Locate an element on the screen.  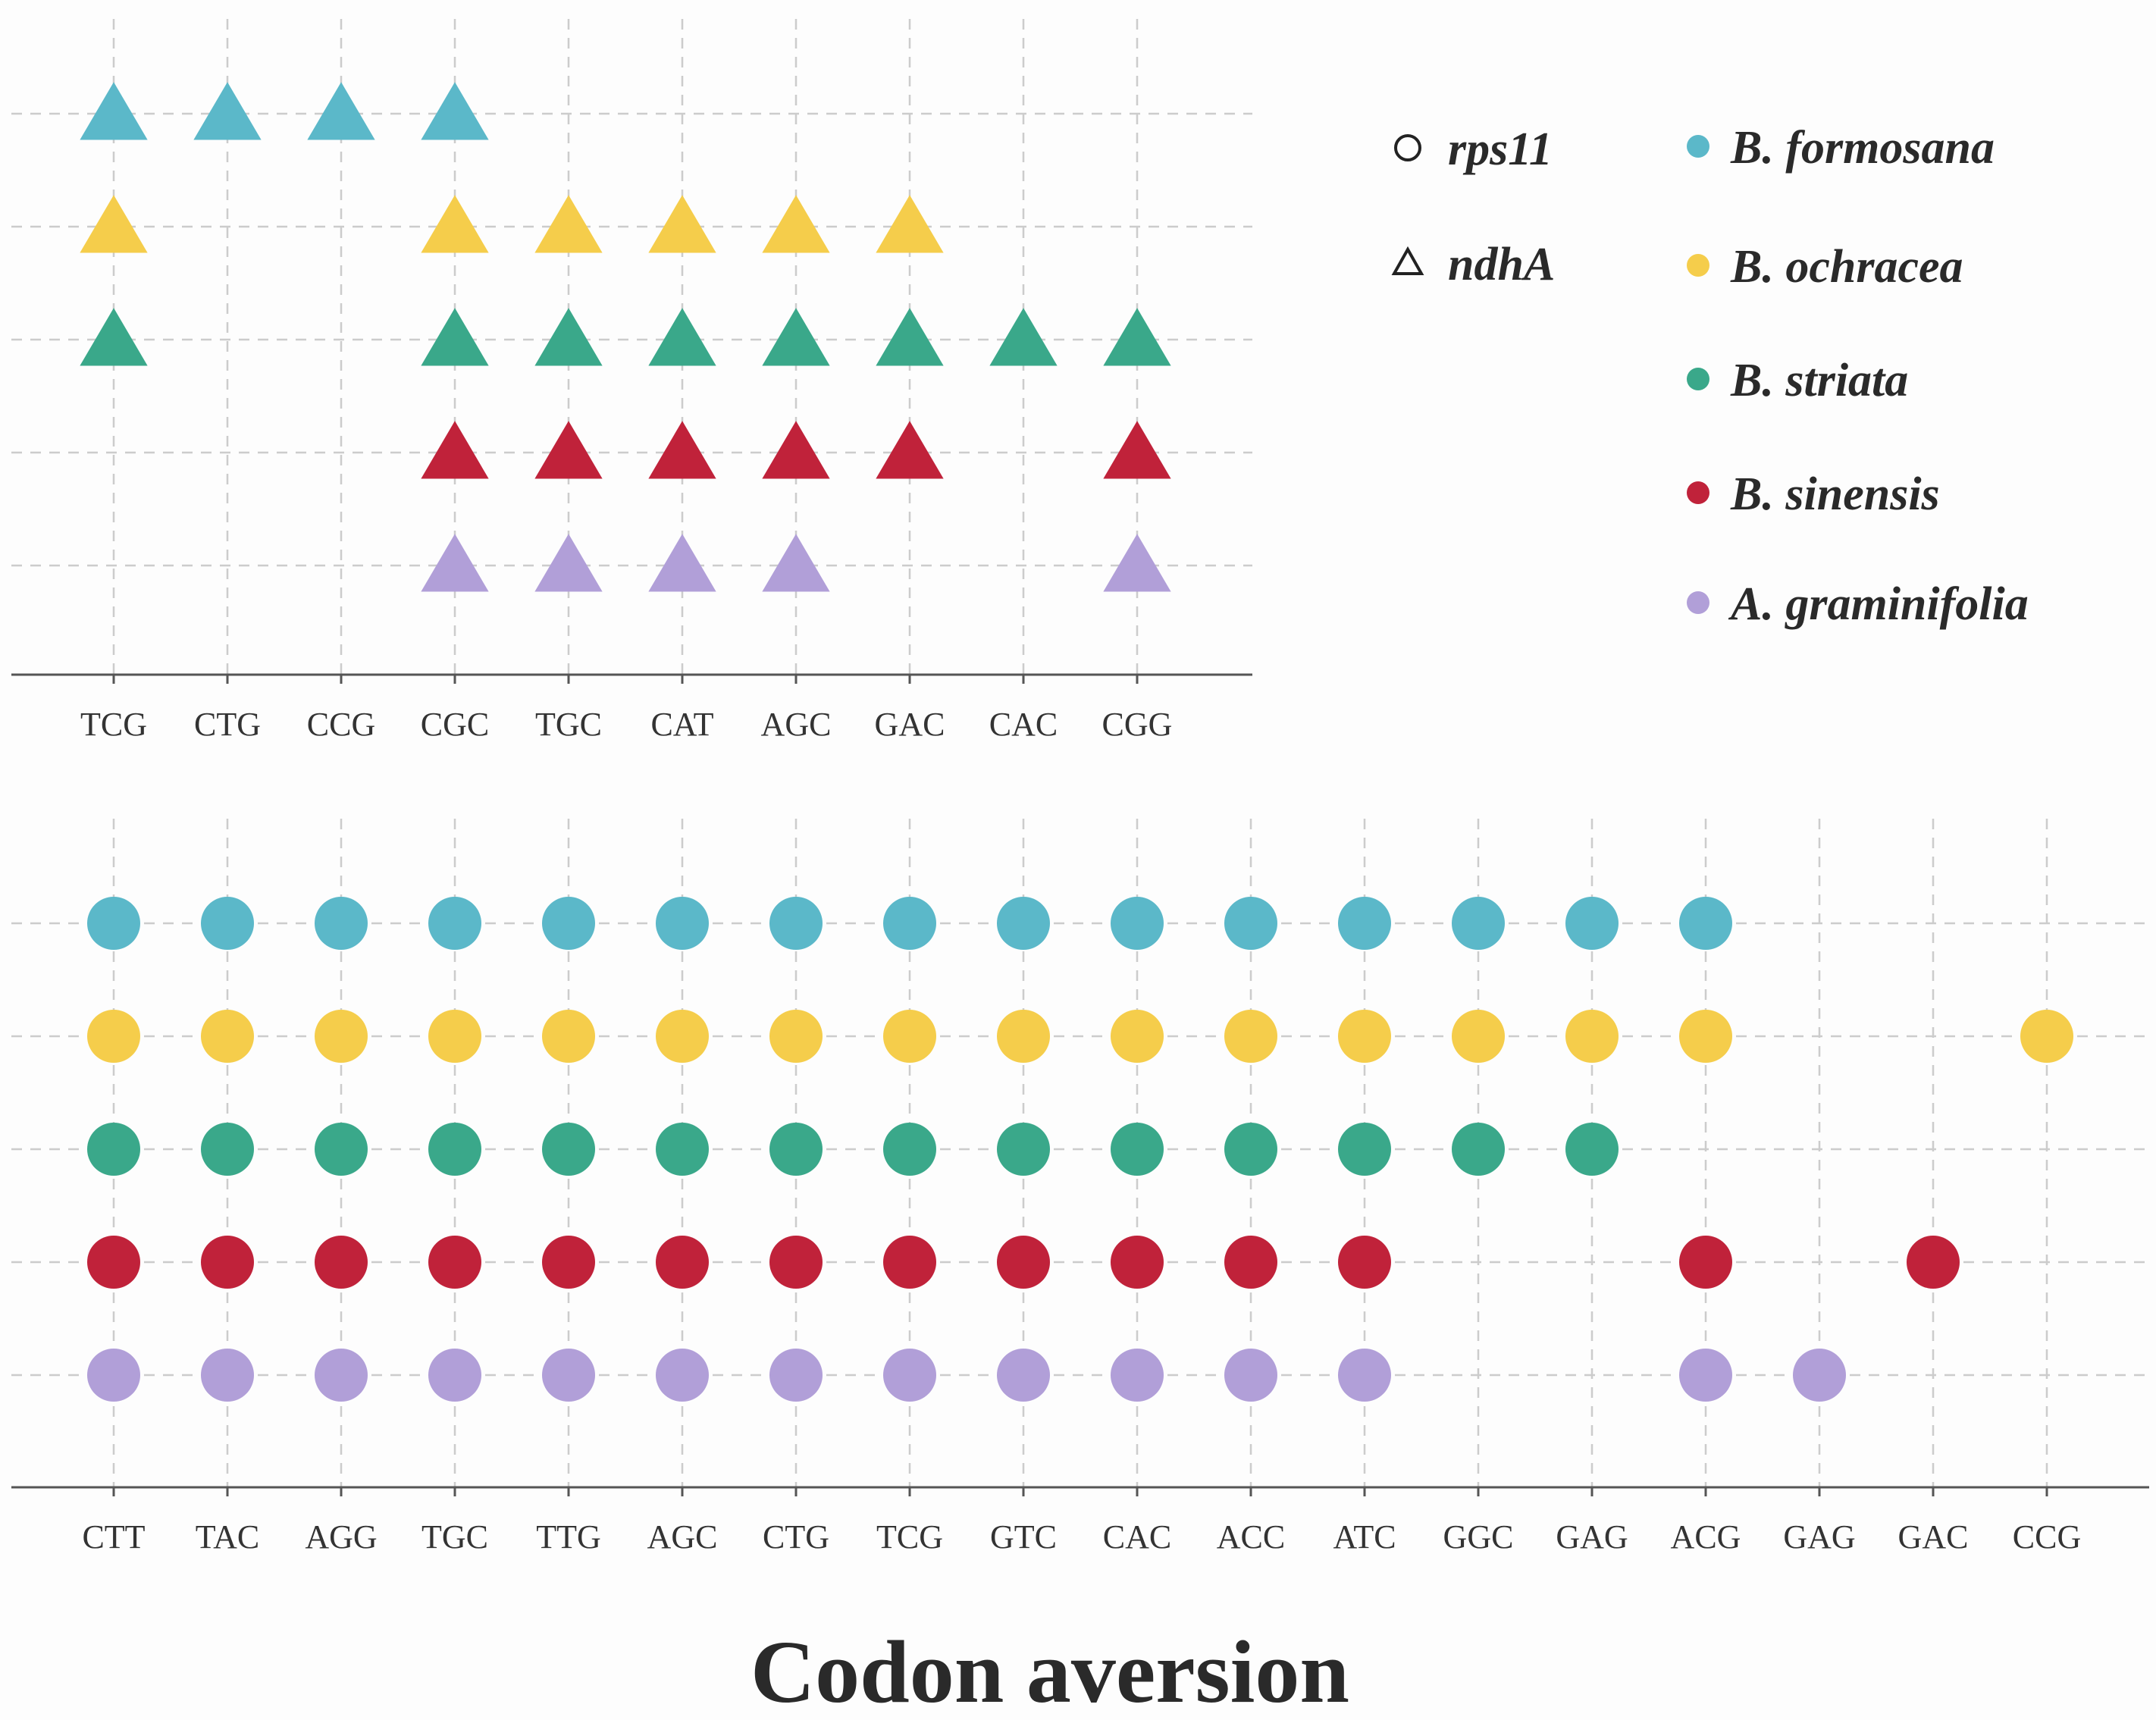
rps11-point-b-ochracea-tcg is located at coordinates (910, 1036).